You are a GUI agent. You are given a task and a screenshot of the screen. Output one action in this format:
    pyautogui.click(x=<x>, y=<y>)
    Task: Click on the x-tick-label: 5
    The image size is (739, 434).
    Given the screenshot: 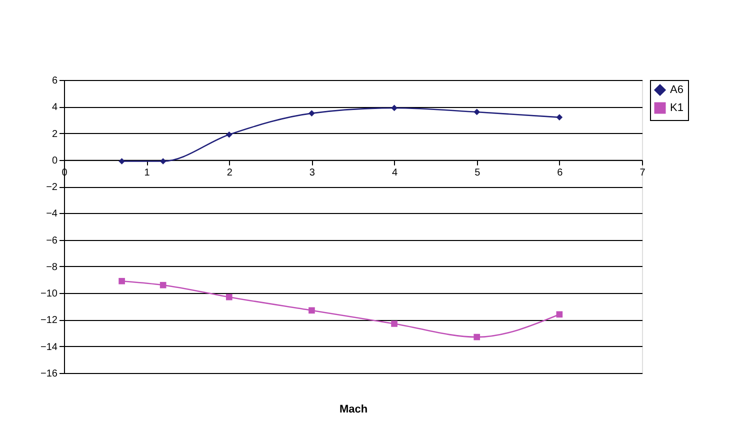 What is the action you would take?
    pyautogui.click(x=477, y=172)
    